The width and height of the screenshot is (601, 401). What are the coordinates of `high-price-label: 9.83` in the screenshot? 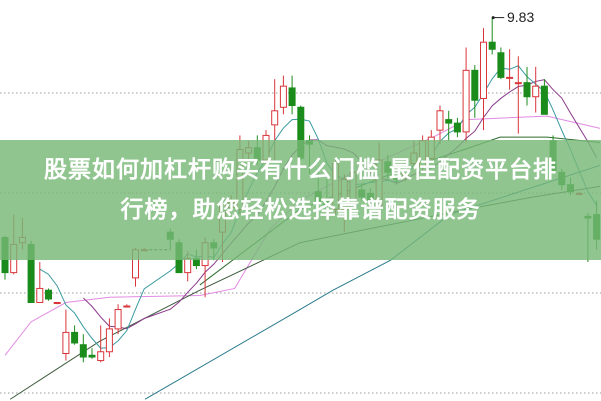 It's located at (521, 16).